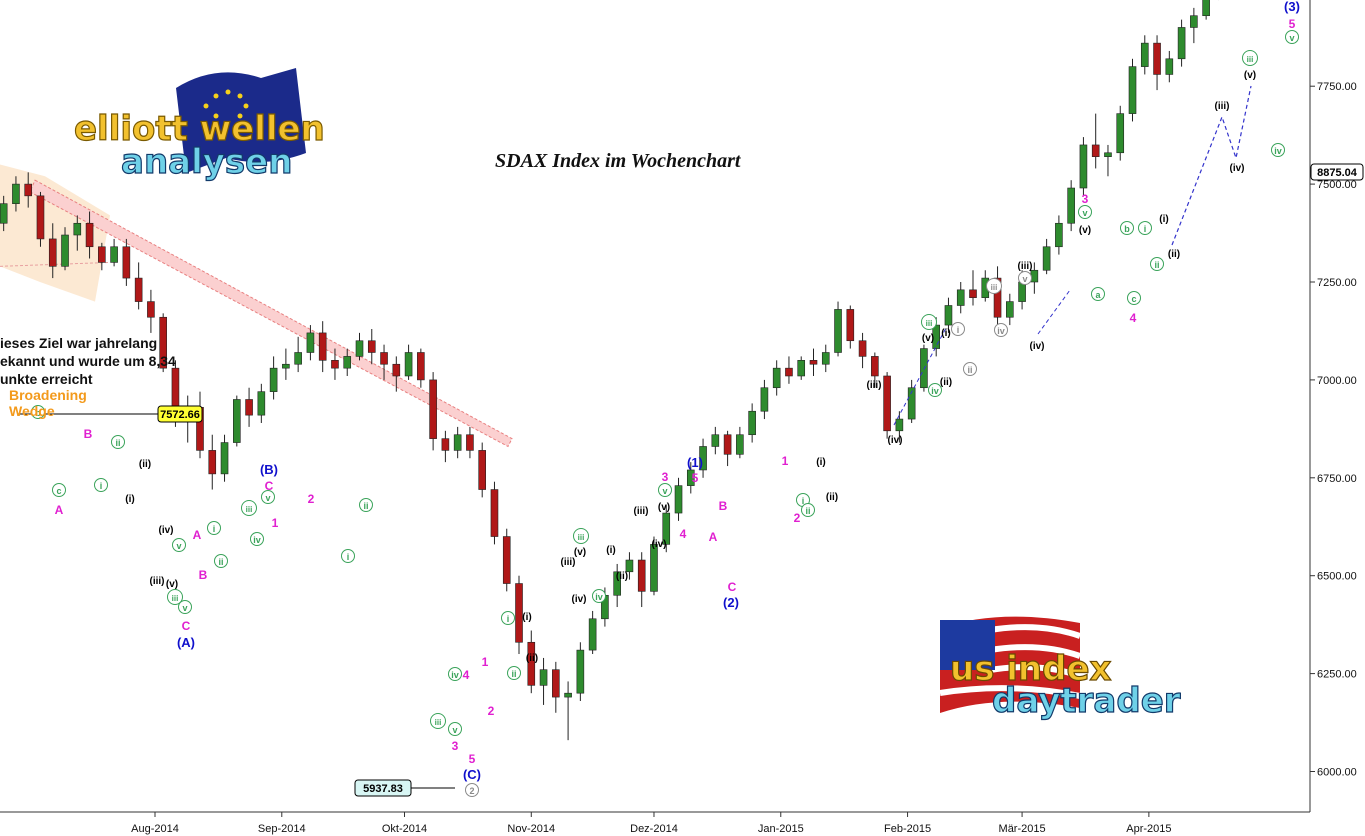  What do you see at coordinates (1337, 773) in the screenshot?
I see `y-tick-label: 6000.00` at bounding box center [1337, 773].